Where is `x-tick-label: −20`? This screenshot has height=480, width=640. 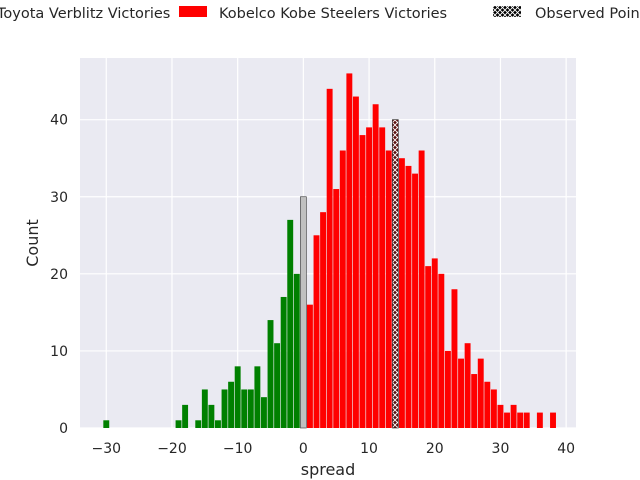 x-tick-label: −20 is located at coordinates (172, 449).